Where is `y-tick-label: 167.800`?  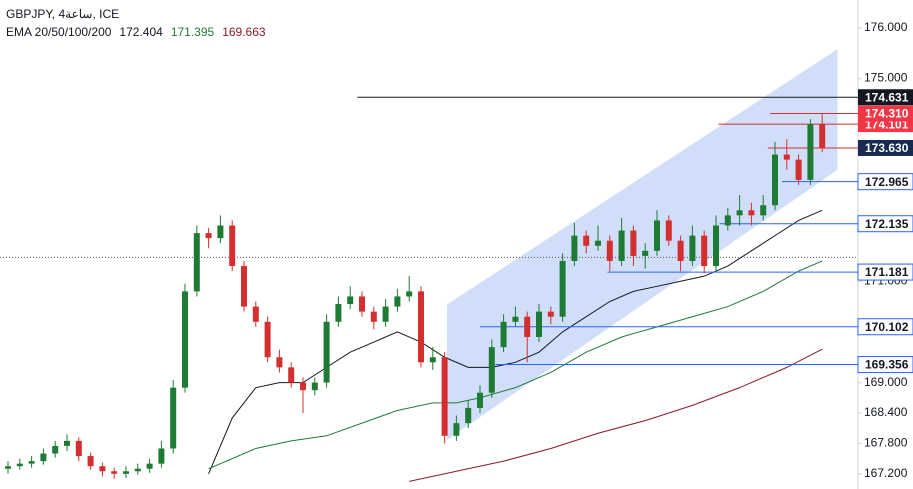 y-tick-label: 167.800 is located at coordinates (886, 443).